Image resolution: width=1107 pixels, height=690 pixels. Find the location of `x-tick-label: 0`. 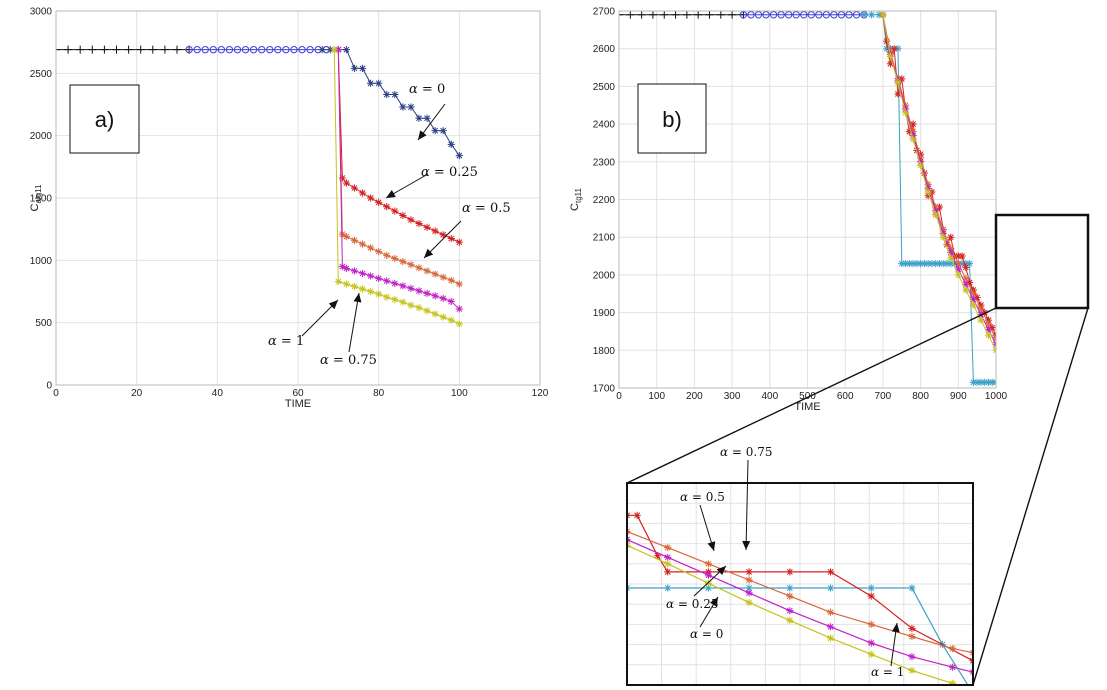

x-tick-label: 0 is located at coordinates (56, 393).